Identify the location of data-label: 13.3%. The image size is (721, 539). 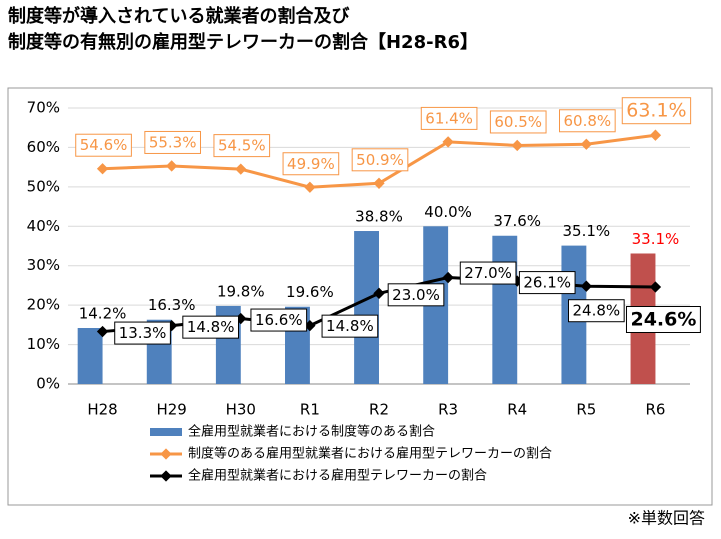
(143, 333).